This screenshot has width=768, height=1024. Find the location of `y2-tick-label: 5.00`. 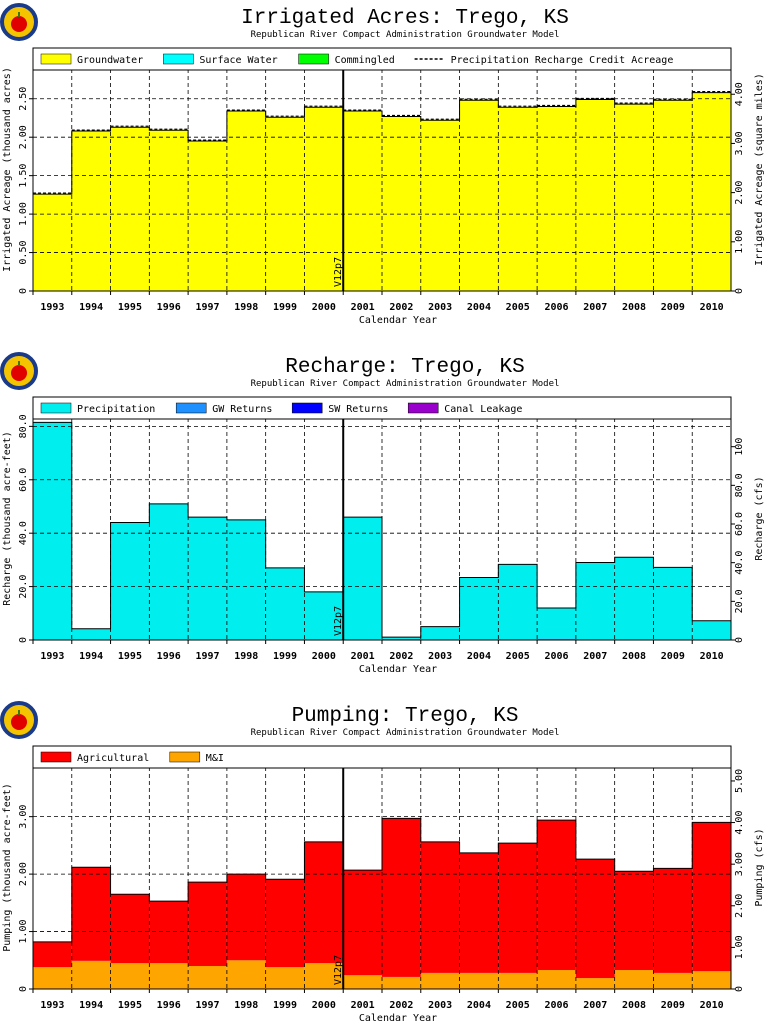

y2-tick-label: 5.00 is located at coordinates (739, 781).